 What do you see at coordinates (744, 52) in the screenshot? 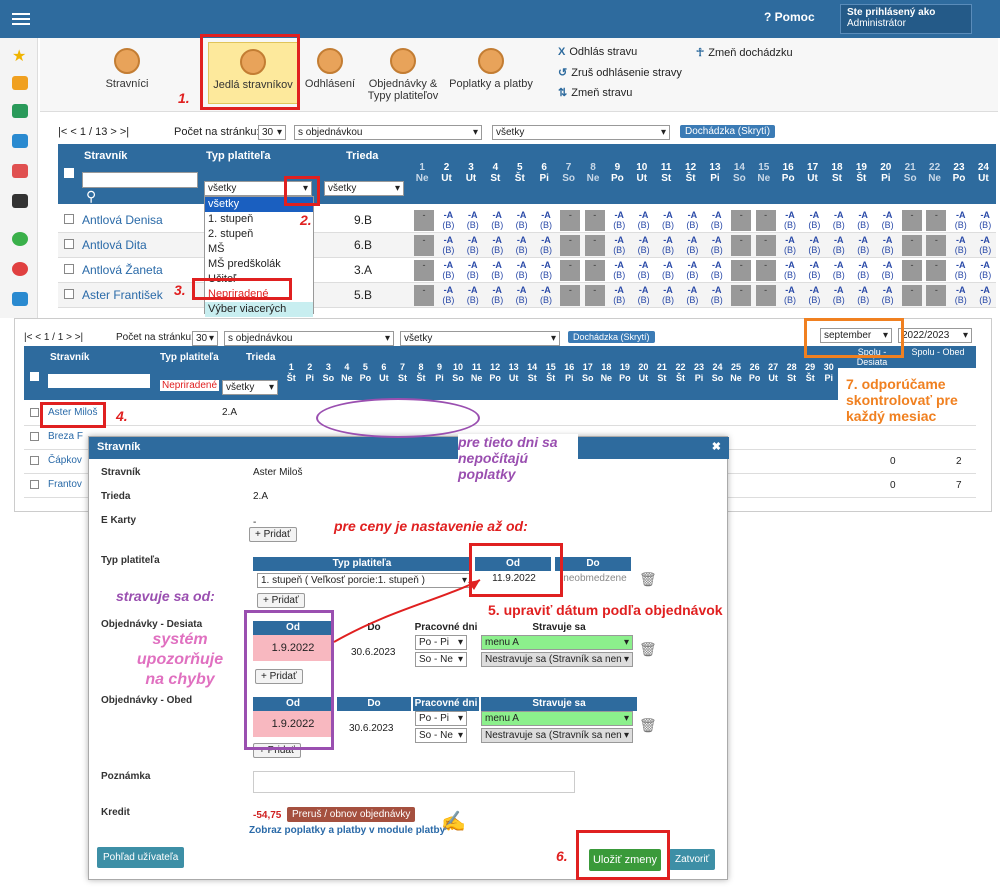
I see `action-zmen-dochadzku: ☥ Zmeň dochádzku` at bounding box center [744, 52].